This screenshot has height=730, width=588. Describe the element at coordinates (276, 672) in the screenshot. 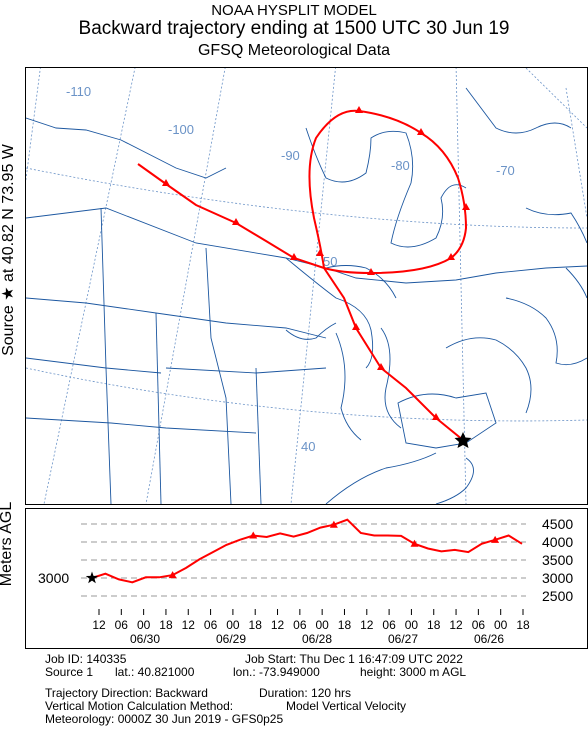

I see `source-lon: lon.: -73.949000` at that location.